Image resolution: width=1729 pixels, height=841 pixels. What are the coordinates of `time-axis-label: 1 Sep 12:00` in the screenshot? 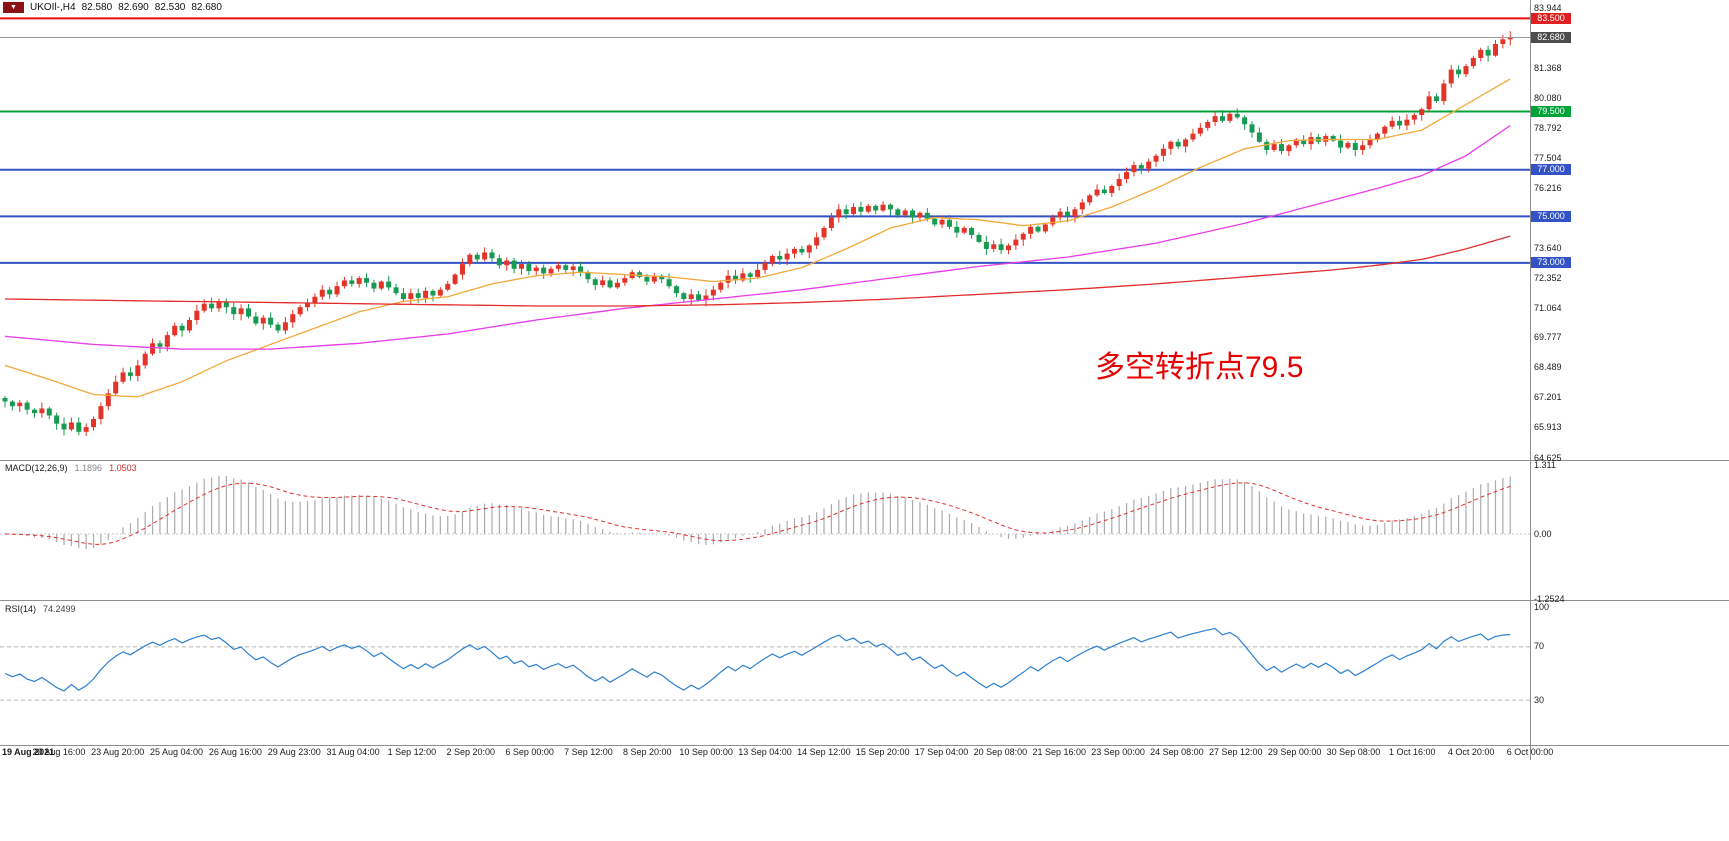 It's located at (412, 752).